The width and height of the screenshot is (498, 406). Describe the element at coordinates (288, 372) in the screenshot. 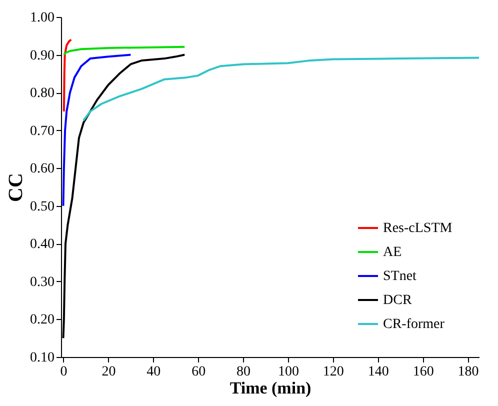

I see `x-tick-label: 100` at that location.